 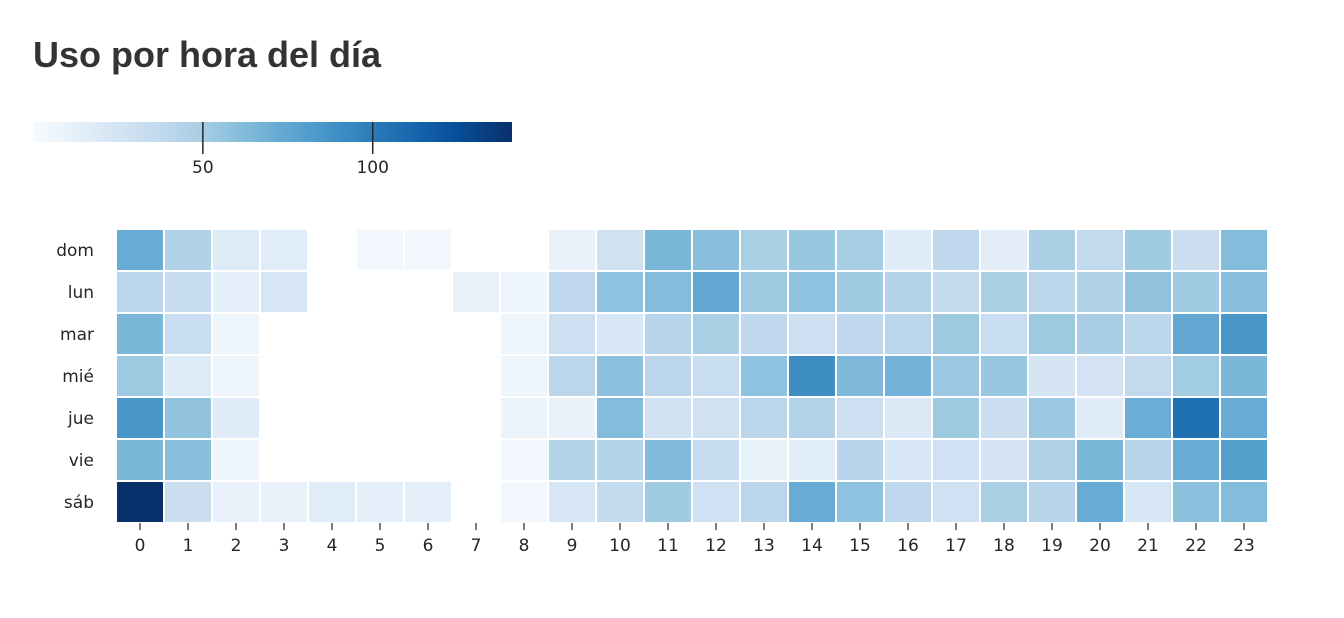 I want to click on heatmap-cell-sáb-22, so click(x=1196, y=502).